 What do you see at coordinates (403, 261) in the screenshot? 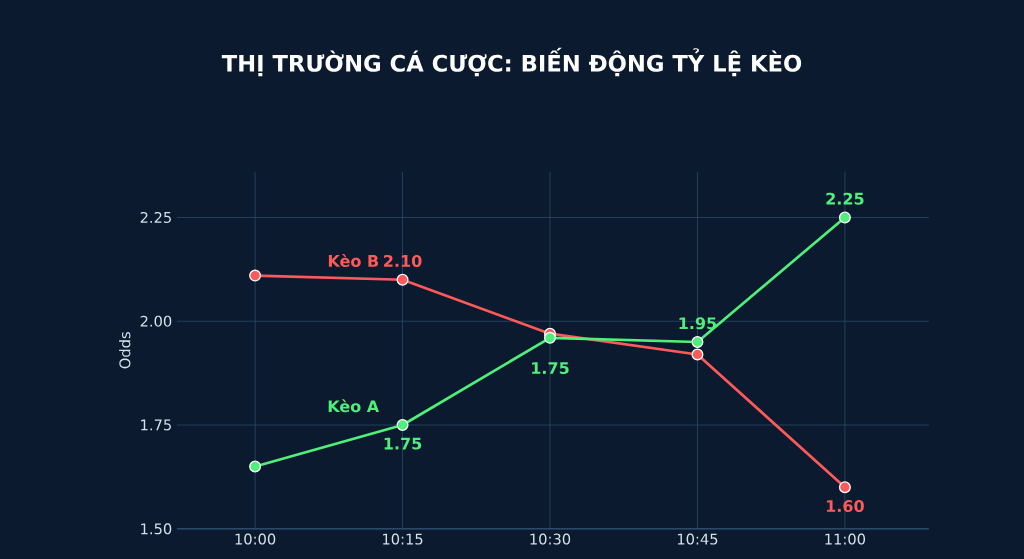
I see `data-label: 2.10` at bounding box center [403, 261].